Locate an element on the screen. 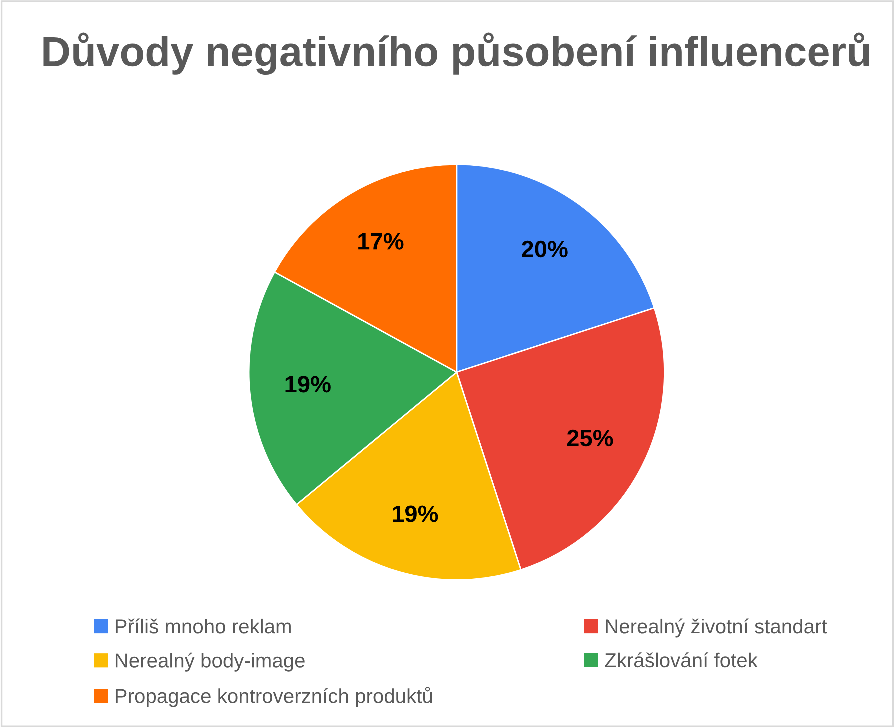 This screenshot has height=728, width=895. legend-label: Propagace kontroverzních produktů is located at coordinates (274, 697).